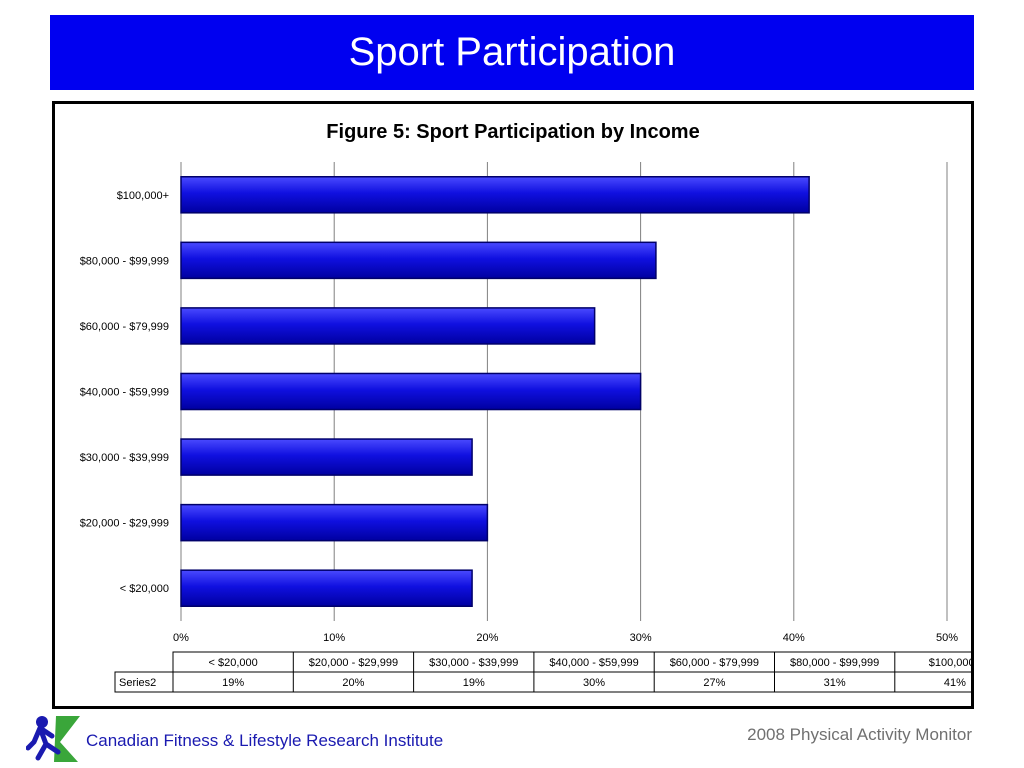 Image resolution: width=1024 pixels, height=768 pixels. What do you see at coordinates (859, 734) in the screenshot?
I see `footer-monitor-label: 2008 Physical Activity Monitor` at bounding box center [859, 734].